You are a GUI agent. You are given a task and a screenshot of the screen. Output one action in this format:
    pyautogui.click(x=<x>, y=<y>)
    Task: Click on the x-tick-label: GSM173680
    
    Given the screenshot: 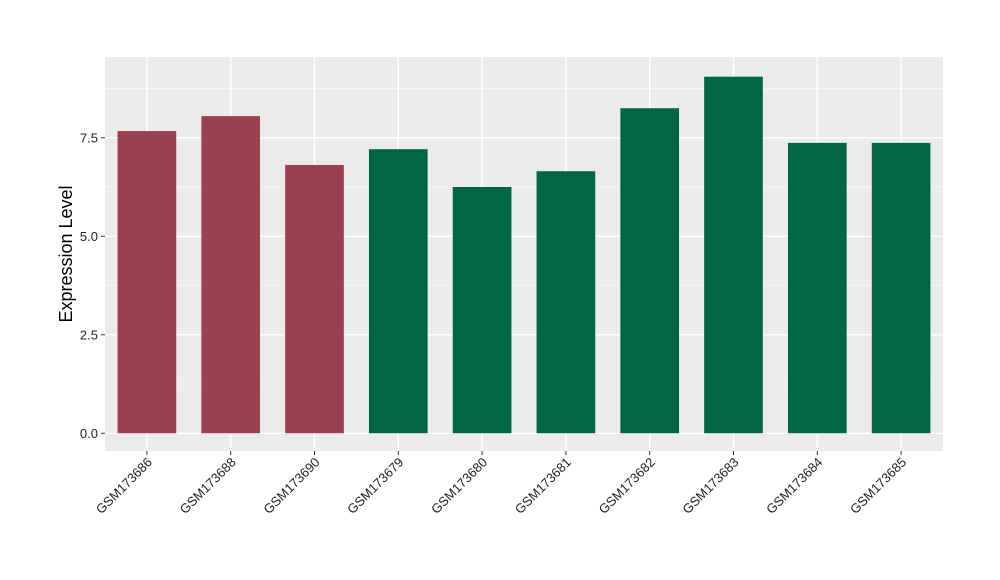 What is the action you would take?
    pyautogui.click(x=459, y=486)
    